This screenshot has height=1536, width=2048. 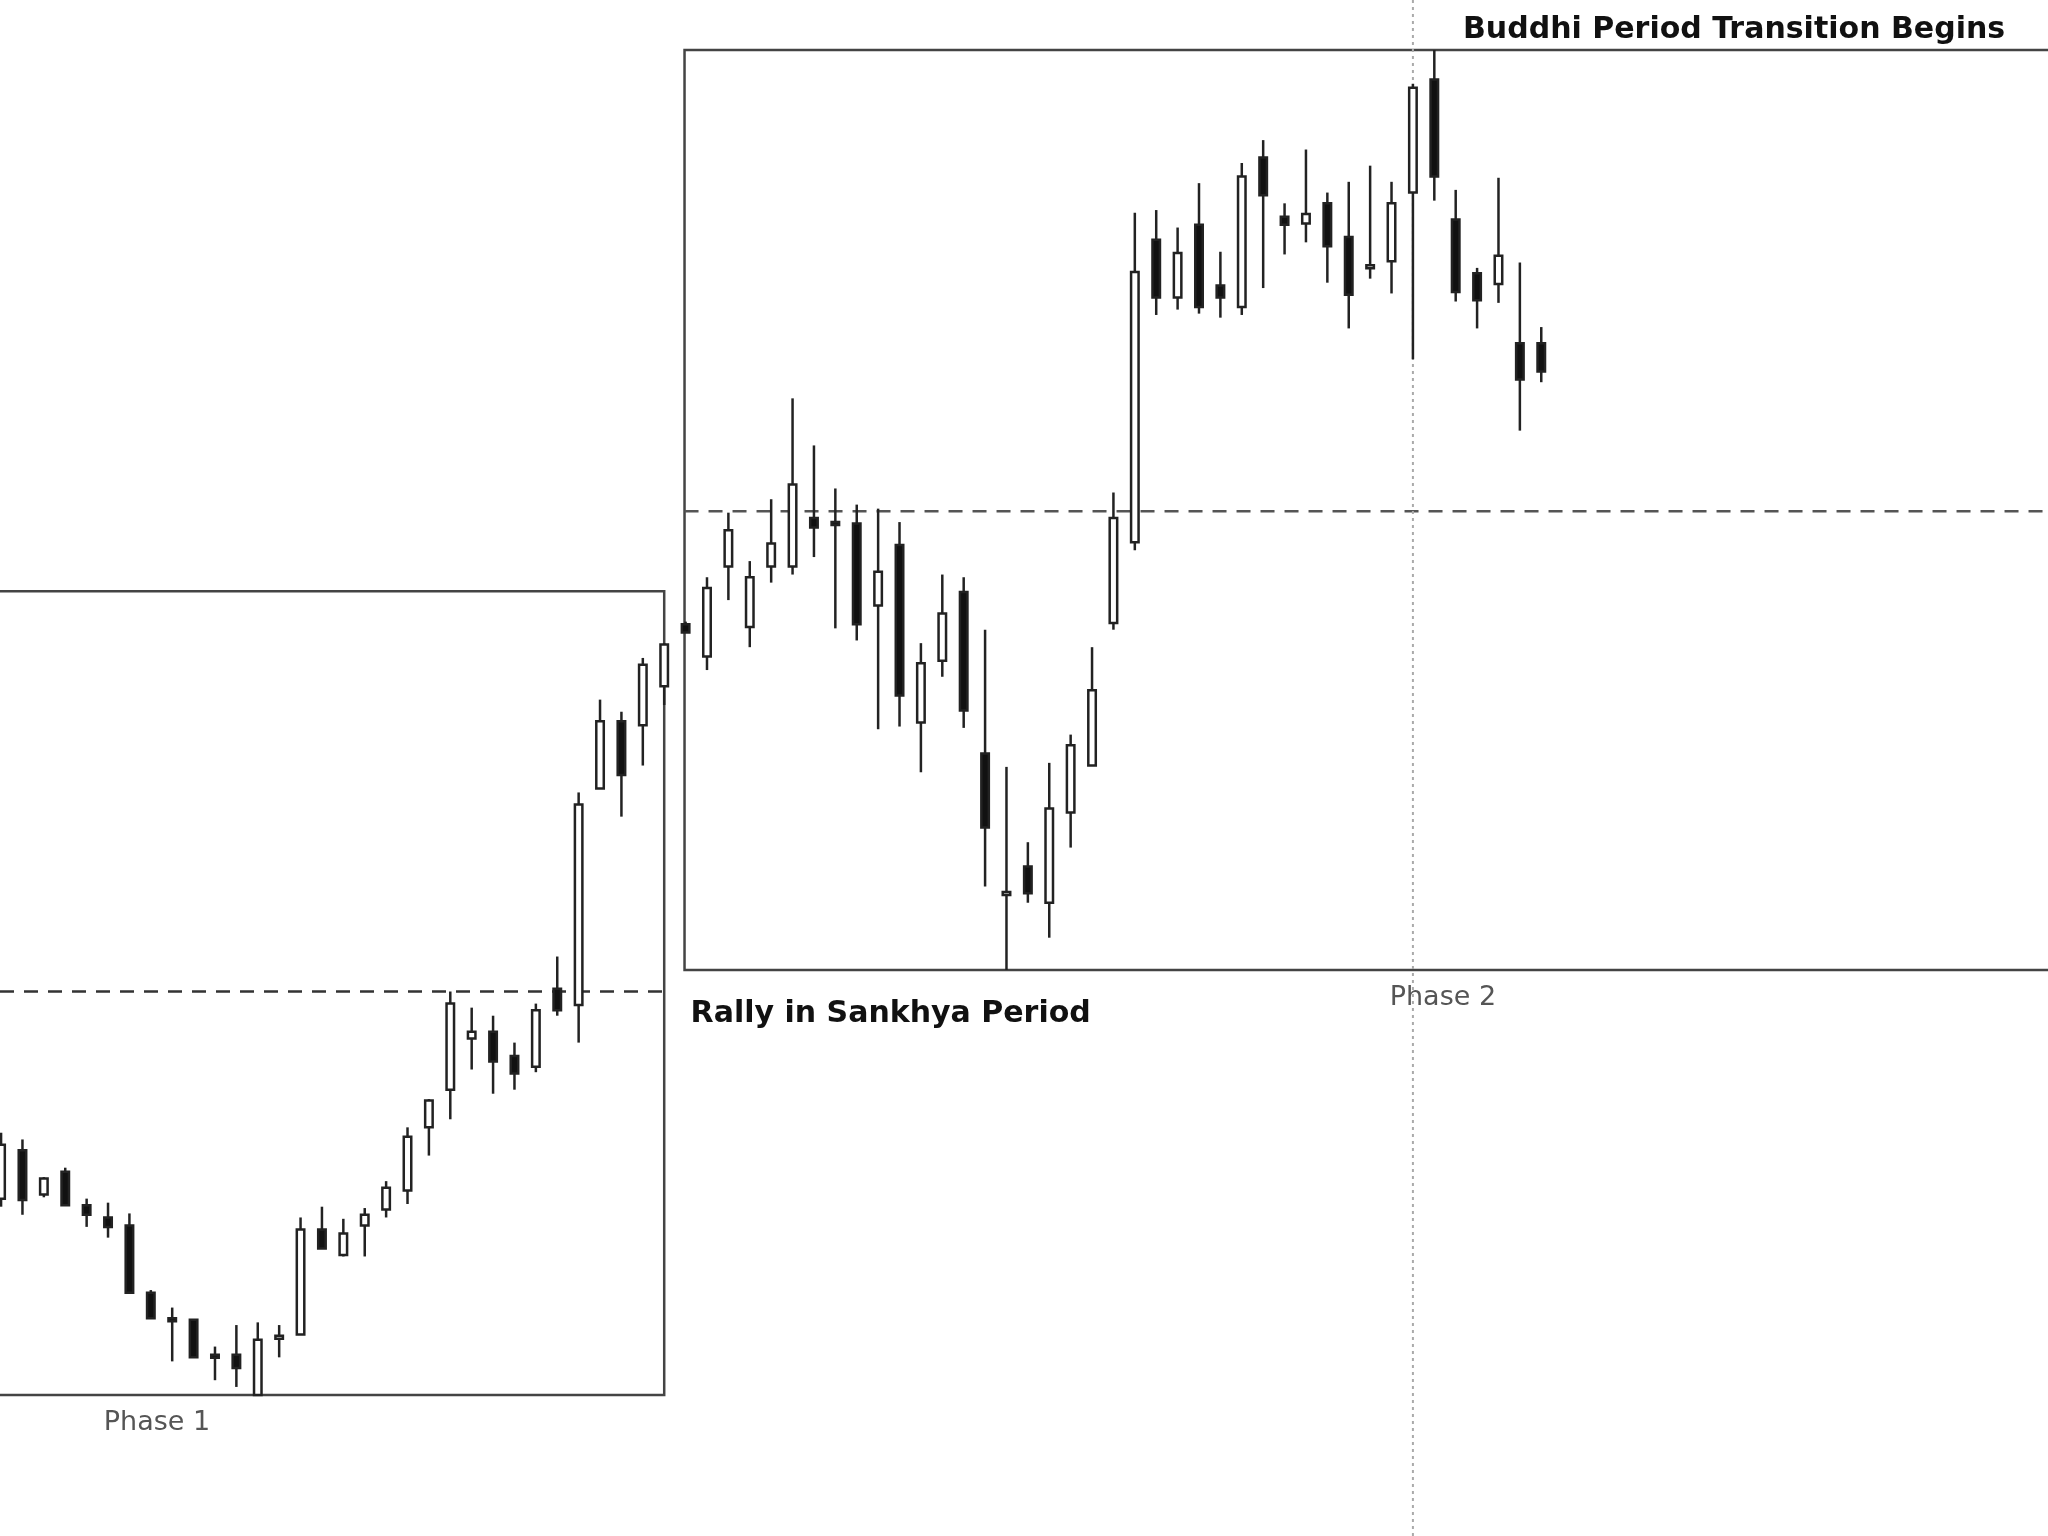 I want to click on text: Phase 1, so click(x=157, y=1421).